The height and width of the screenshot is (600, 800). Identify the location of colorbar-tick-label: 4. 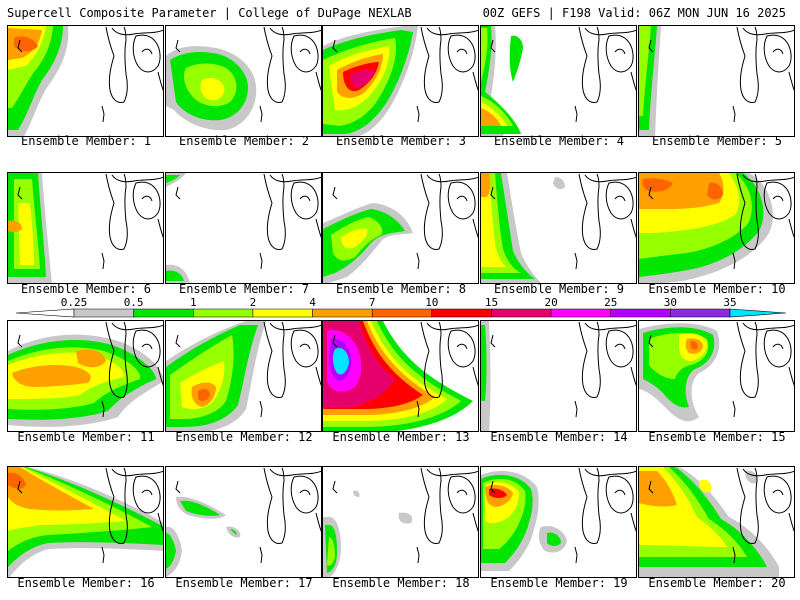
(312, 302).